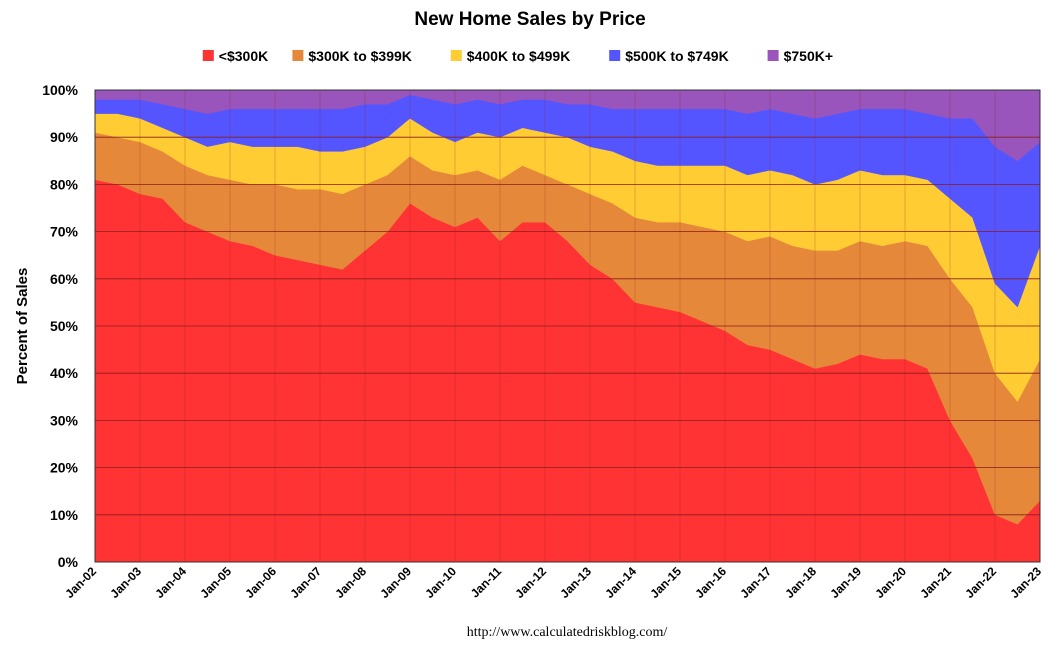 This screenshot has height=650, width=1057. I want to click on x-tick-label-13: Jan-15, so click(665, 582).